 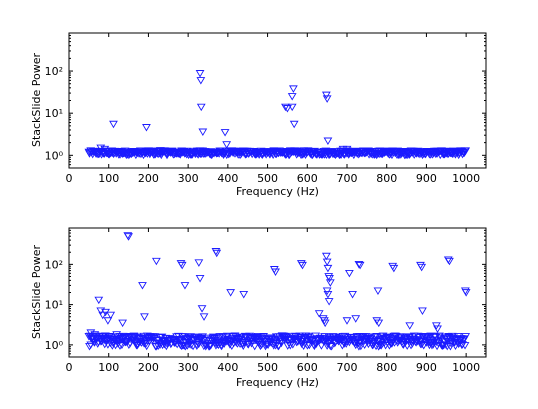 What do you see at coordinates (277, 153) in the screenshot?
I see `top-baseline-markers` at bounding box center [277, 153].